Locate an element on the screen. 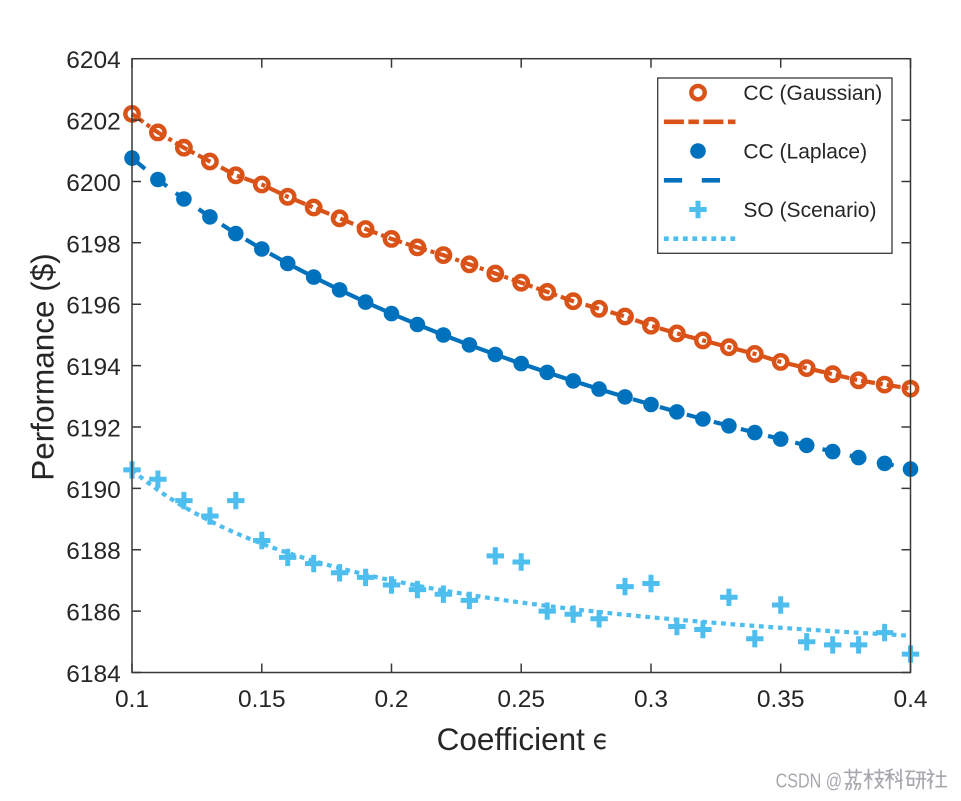 The image size is (961, 801). svg-text: 6196 is located at coordinates (93, 306).